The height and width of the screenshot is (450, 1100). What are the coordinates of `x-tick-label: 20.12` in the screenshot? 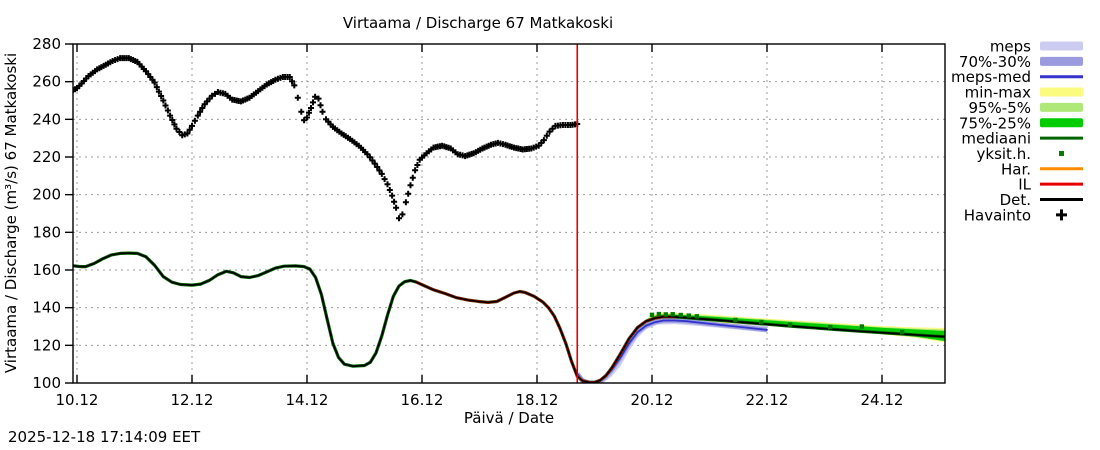 It's located at (652, 400).